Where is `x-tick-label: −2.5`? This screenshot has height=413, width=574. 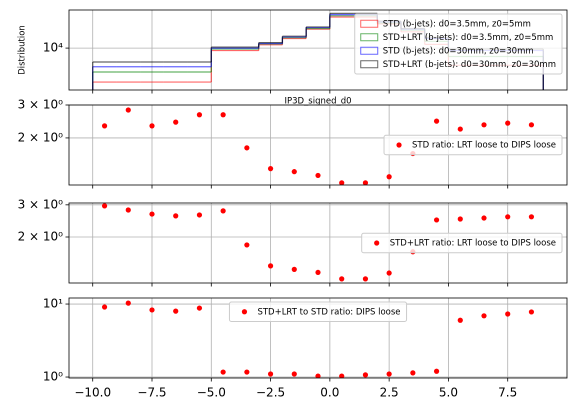
x-tick-label: −2.5 is located at coordinates (270, 393).